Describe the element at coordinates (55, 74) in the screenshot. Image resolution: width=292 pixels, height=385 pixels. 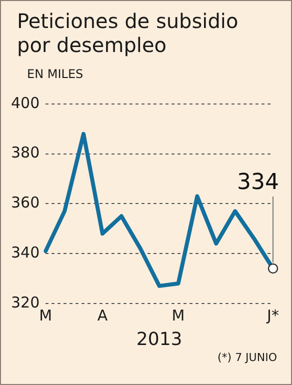
I see `chart-subtitle: EN MILES` at that location.